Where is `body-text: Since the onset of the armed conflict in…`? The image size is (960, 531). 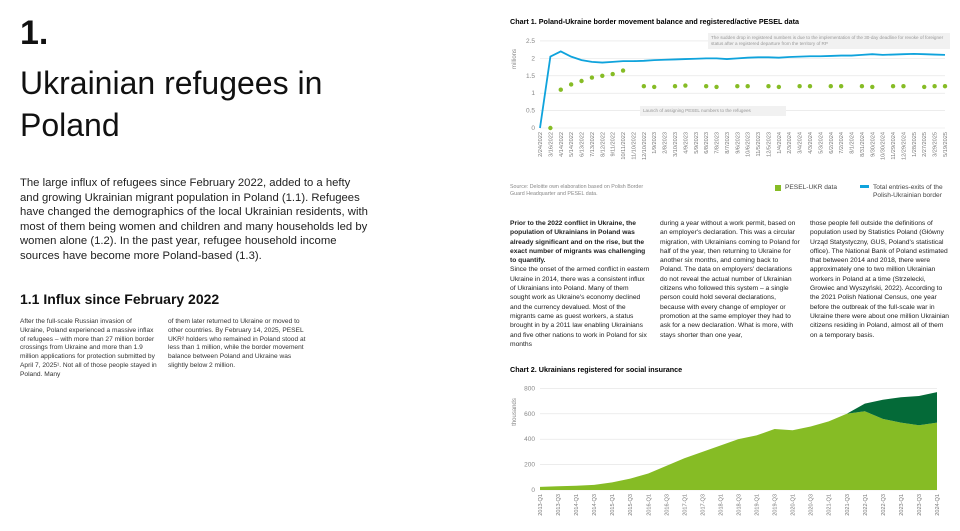
body-text: Since the onset of the armed conflict in… is located at coordinates (580, 307).